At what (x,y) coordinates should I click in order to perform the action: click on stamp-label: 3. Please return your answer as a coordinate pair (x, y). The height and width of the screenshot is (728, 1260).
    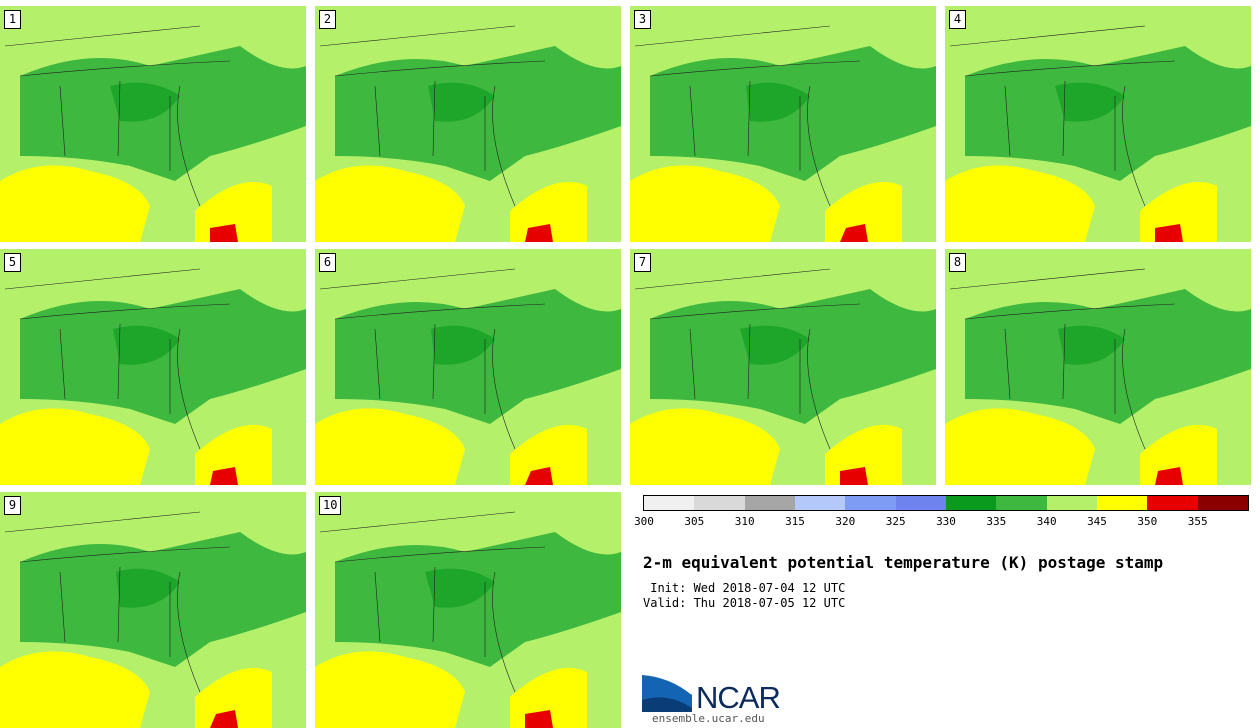
    Looking at the image, I should click on (642, 19).